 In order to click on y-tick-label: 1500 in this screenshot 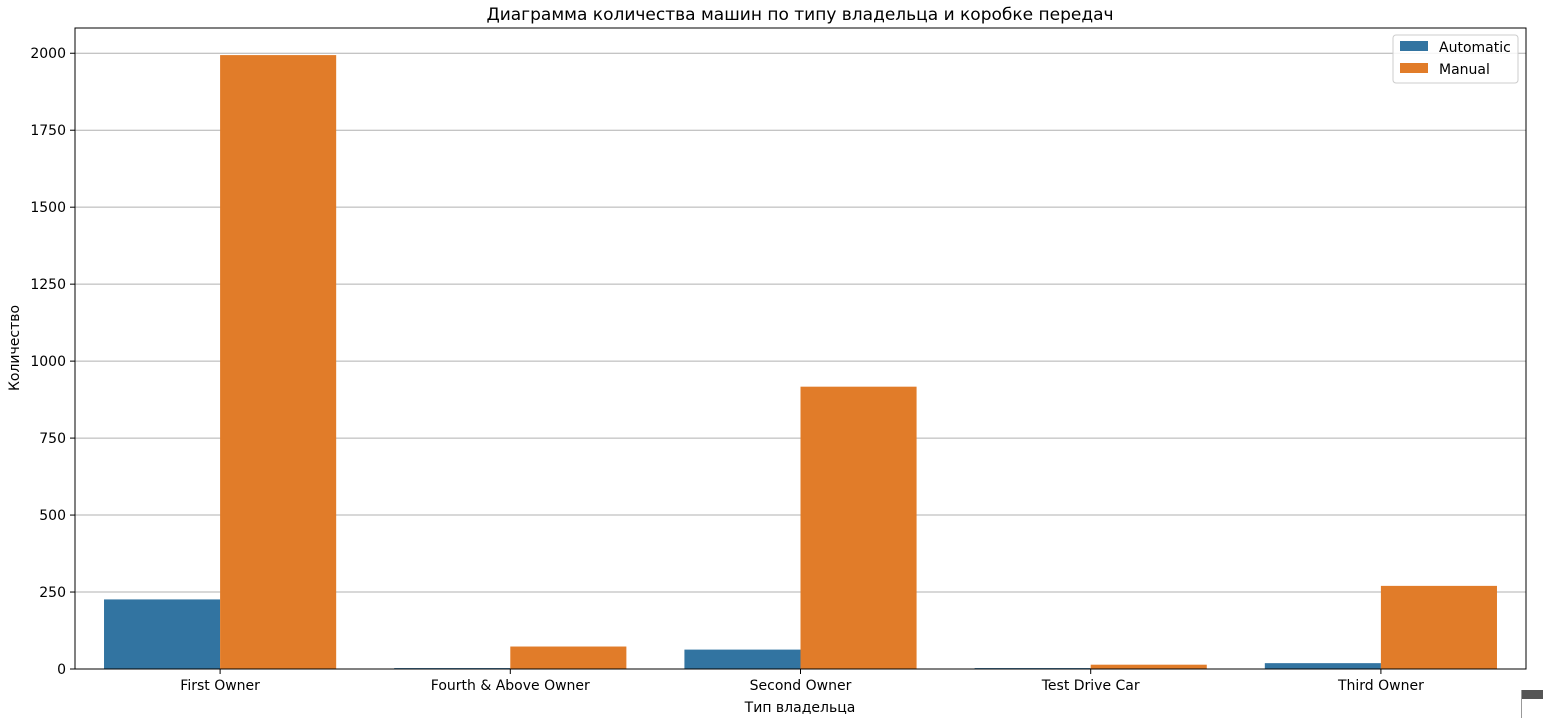, I will do `click(48, 208)`.